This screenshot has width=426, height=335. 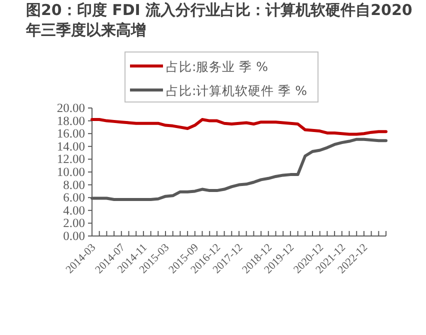 What do you see at coordinates (74, 197) in the screenshot?
I see `y-tick-label: 6.00` at bounding box center [74, 197].